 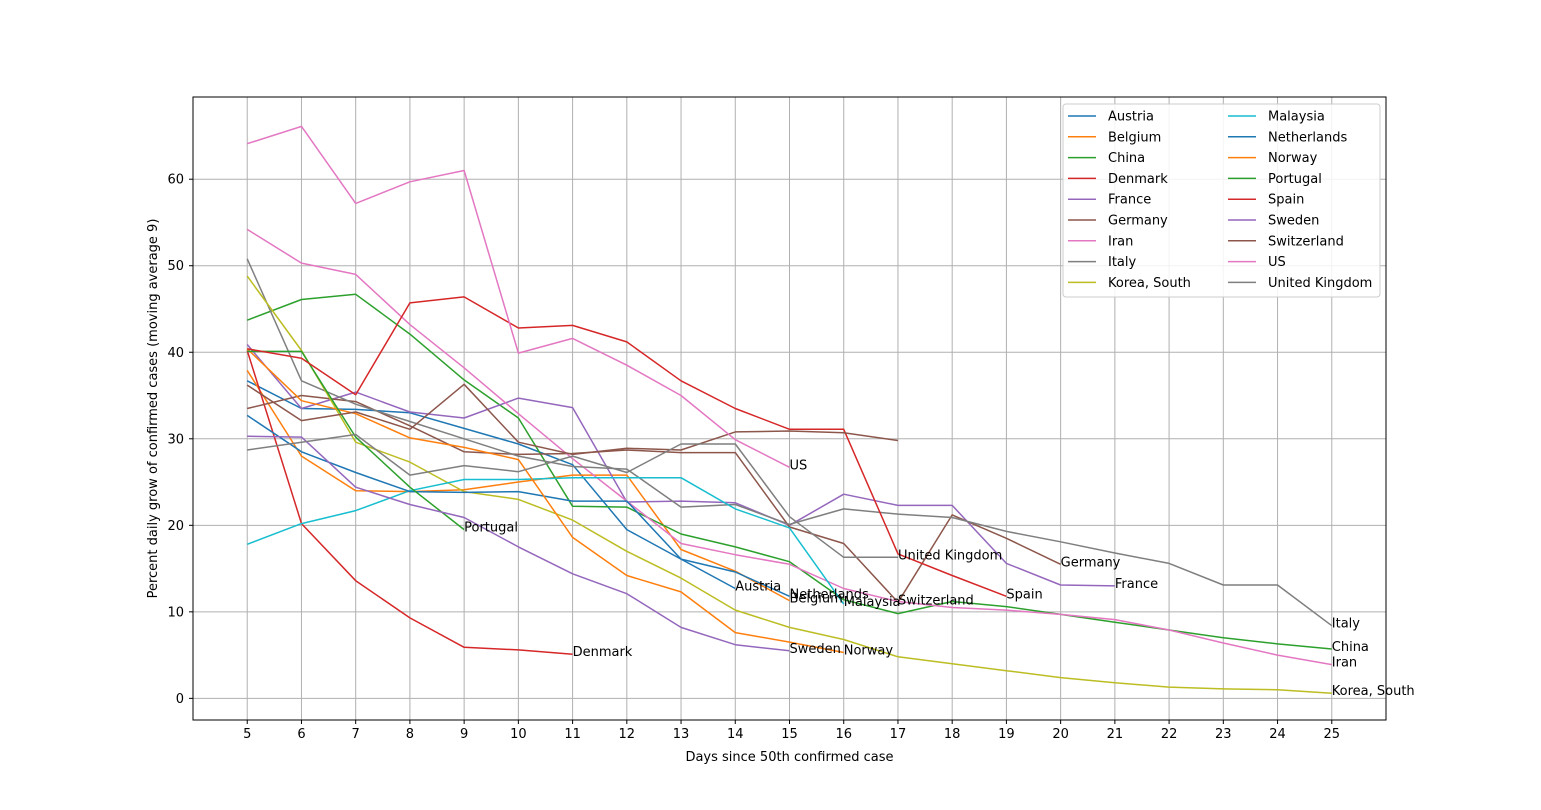 I want to click on series-line-belgium, so click(x=518, y=485).